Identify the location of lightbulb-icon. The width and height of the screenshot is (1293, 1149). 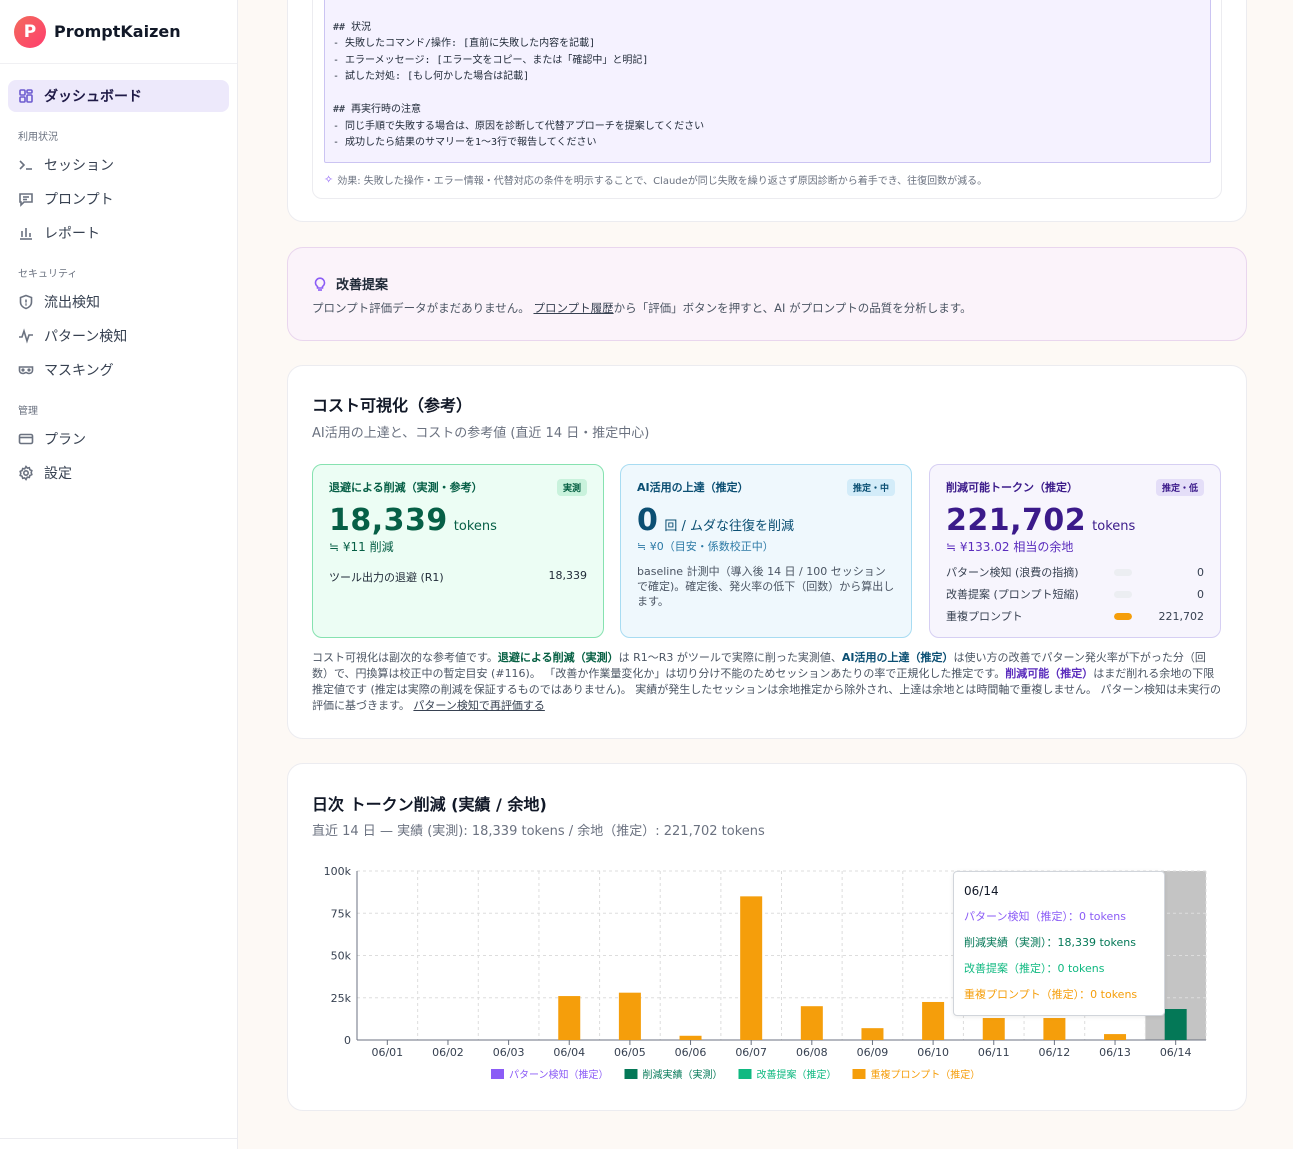
(320, 283).